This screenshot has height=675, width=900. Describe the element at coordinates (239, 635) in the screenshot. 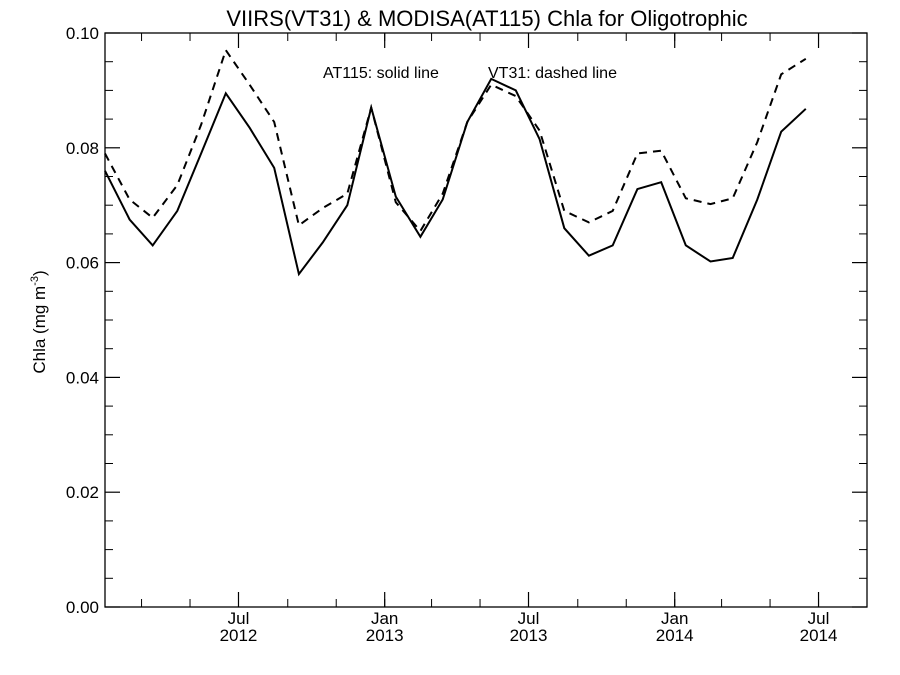

I see `x-tick-label-year: 2012` at that location.